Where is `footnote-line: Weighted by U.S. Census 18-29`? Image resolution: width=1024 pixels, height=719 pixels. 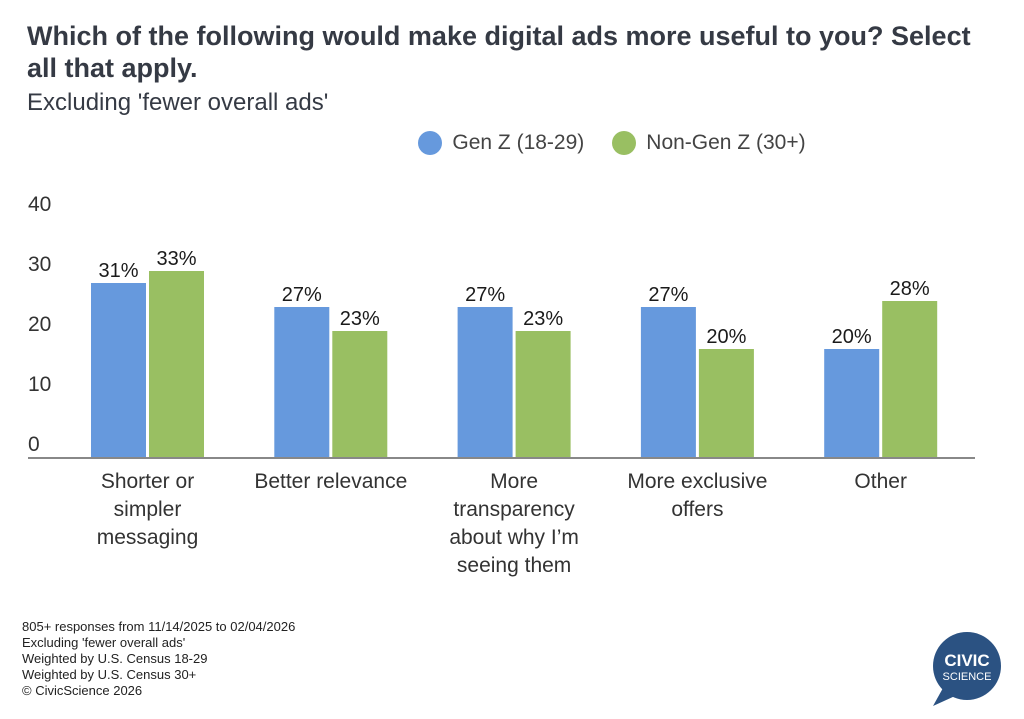 footnote-line: Weighted by U.S. Census 18-29 is located at coordinates (115, 658).